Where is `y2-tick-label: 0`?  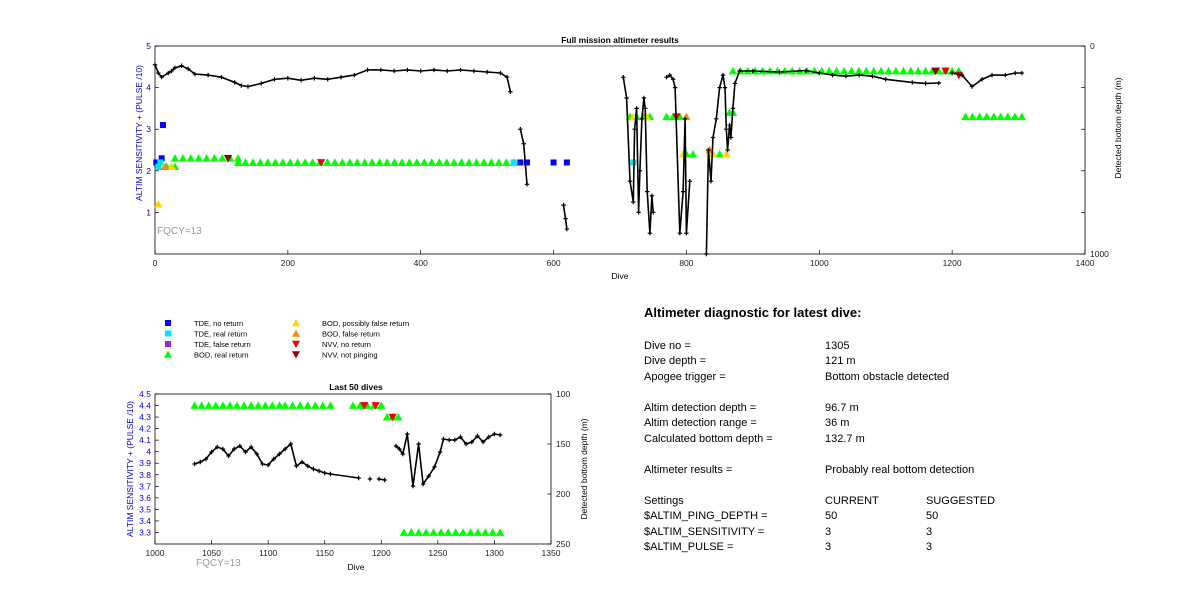 y2-tick-label: 0 is located at coordinates (1092, 46).